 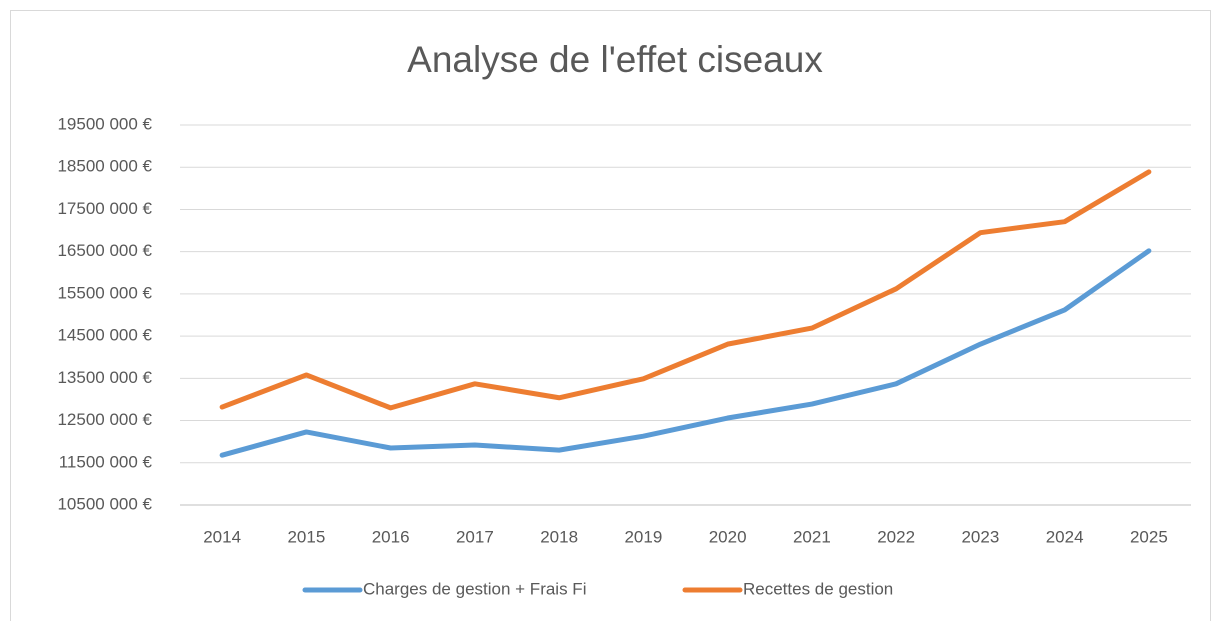 What do you see at coordinates (104, 123) in the screenshot?
I see `y-tick-label: 19500 000 €` at bounding box center [104, 123].